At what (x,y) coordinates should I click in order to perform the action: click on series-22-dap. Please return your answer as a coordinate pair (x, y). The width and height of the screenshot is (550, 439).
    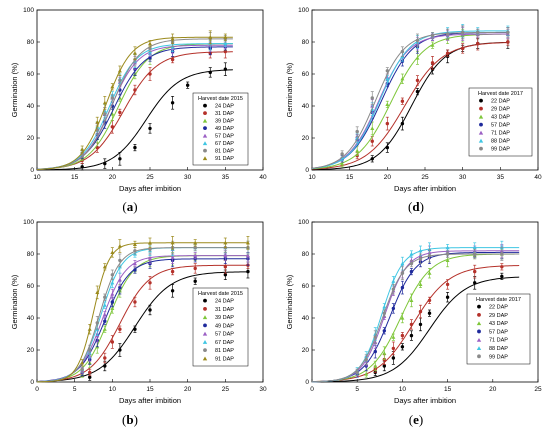
    Looking at the image, I should click on (415, 327).